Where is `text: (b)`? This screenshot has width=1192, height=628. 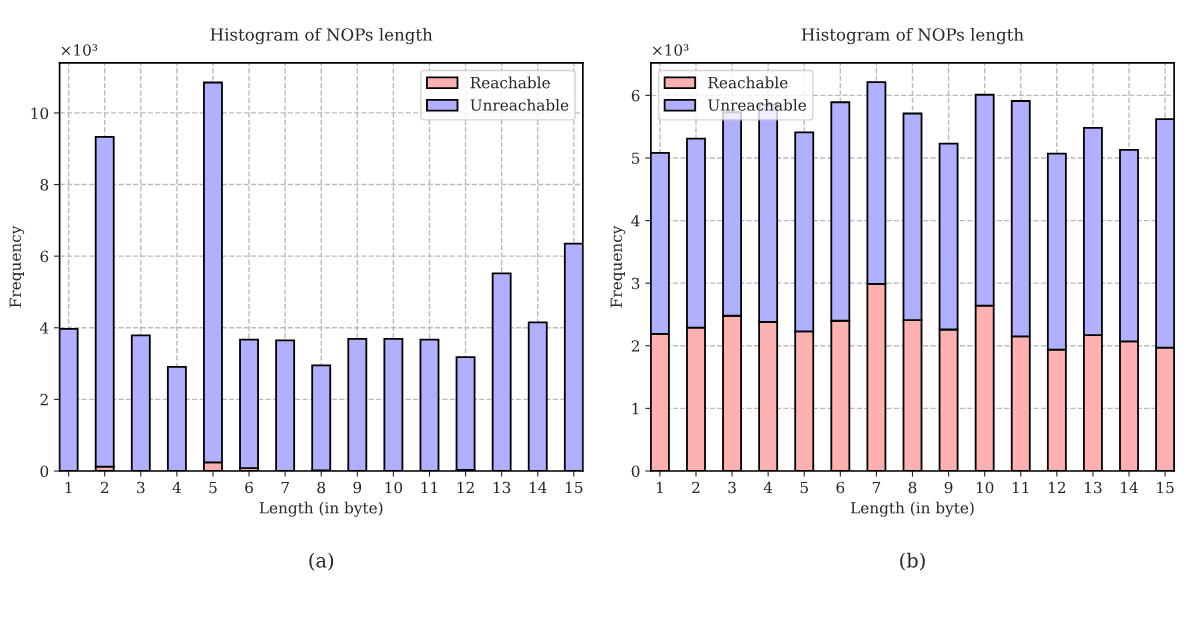
text: (b) is located at coordinates (912, 561).